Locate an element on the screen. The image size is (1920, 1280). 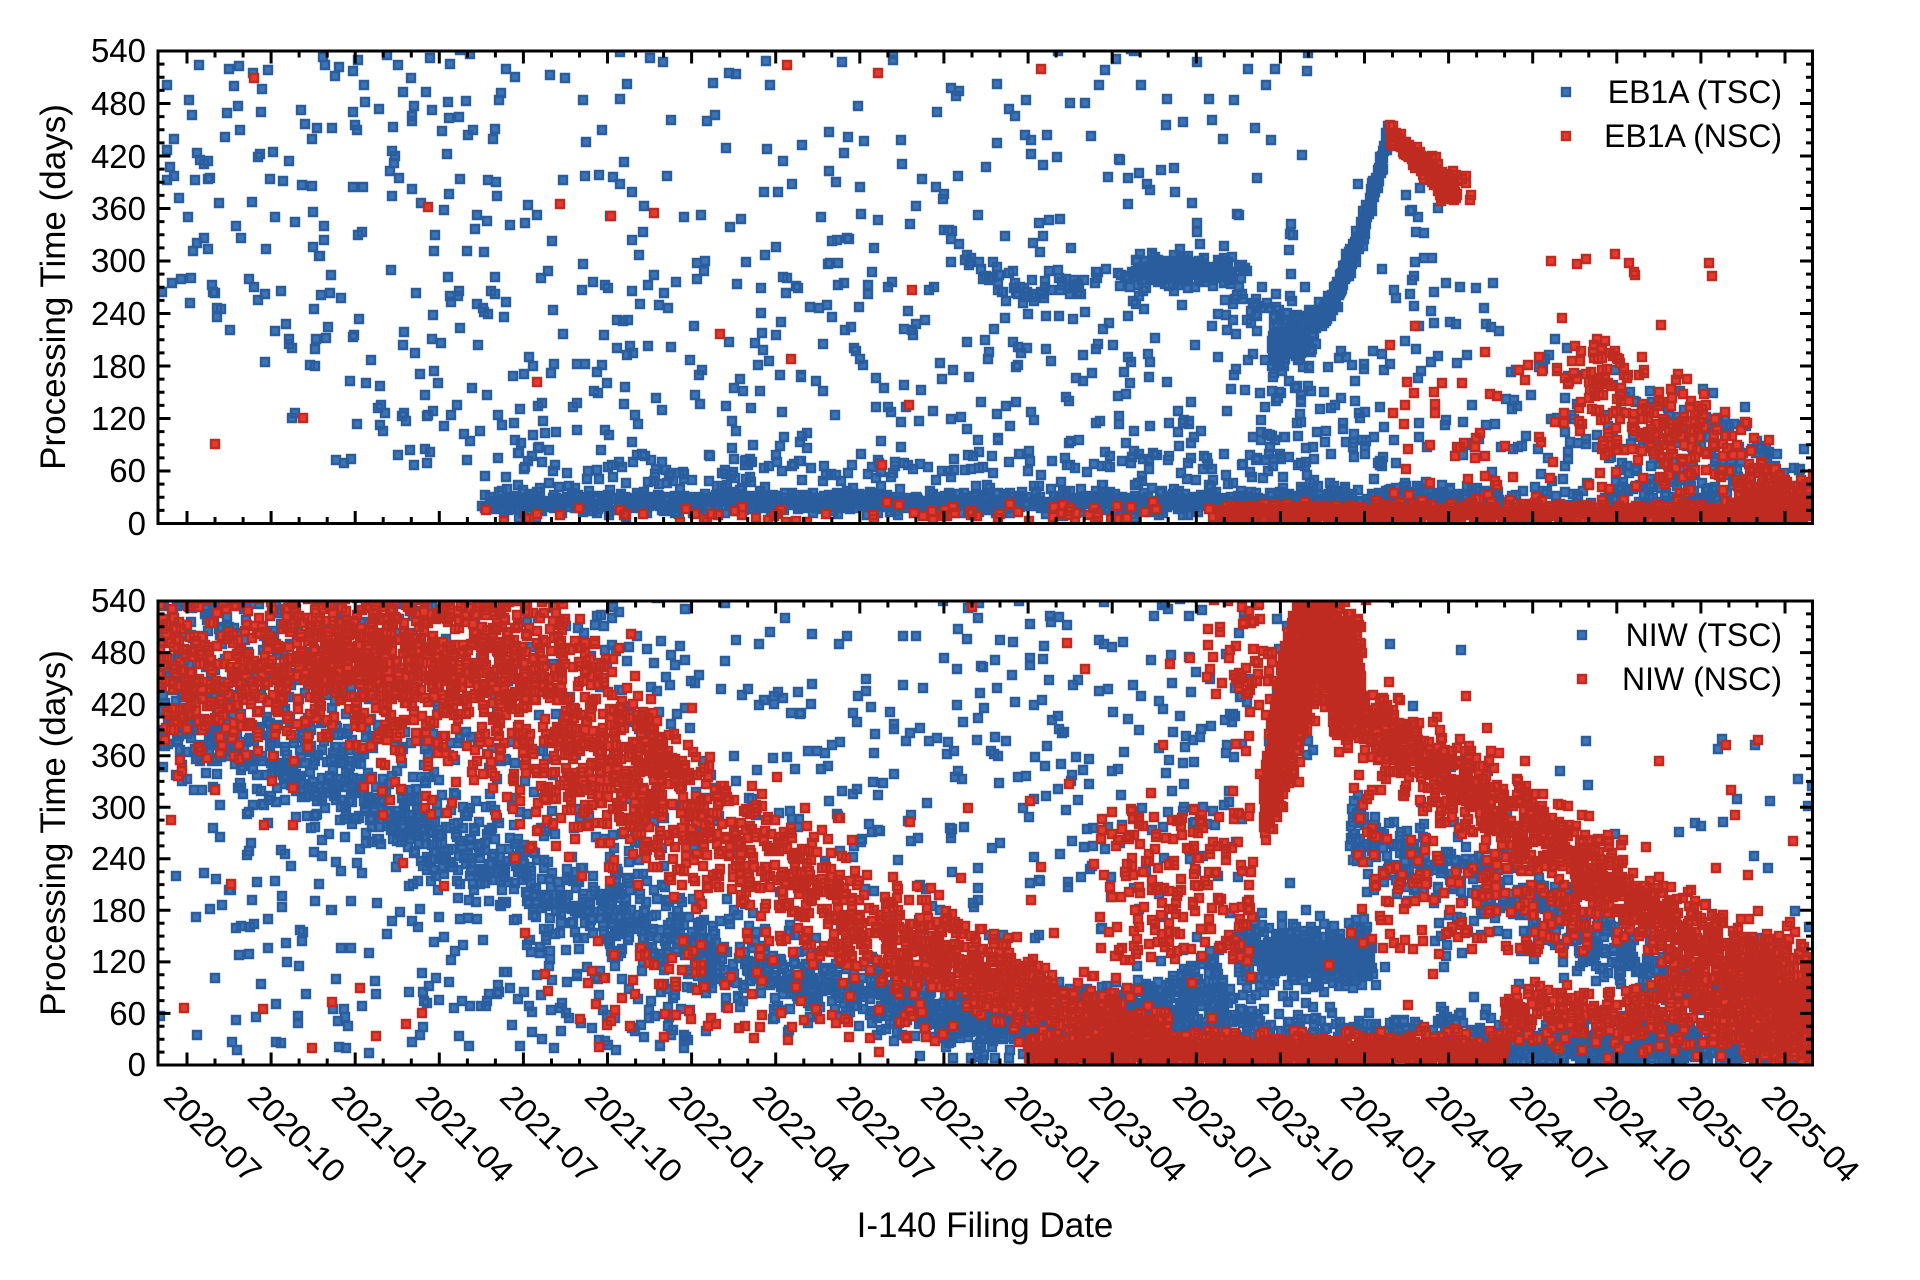
svg-text: NIW (NSC) is located at coordinates (1702, 679).